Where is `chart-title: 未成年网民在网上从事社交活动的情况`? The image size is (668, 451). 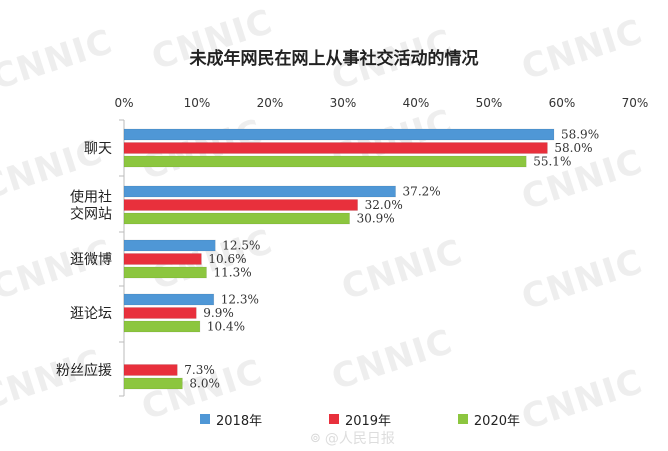 chart-title: 未成年网民在网上从事社交活动的情况 is located at coordinates (334, 59).